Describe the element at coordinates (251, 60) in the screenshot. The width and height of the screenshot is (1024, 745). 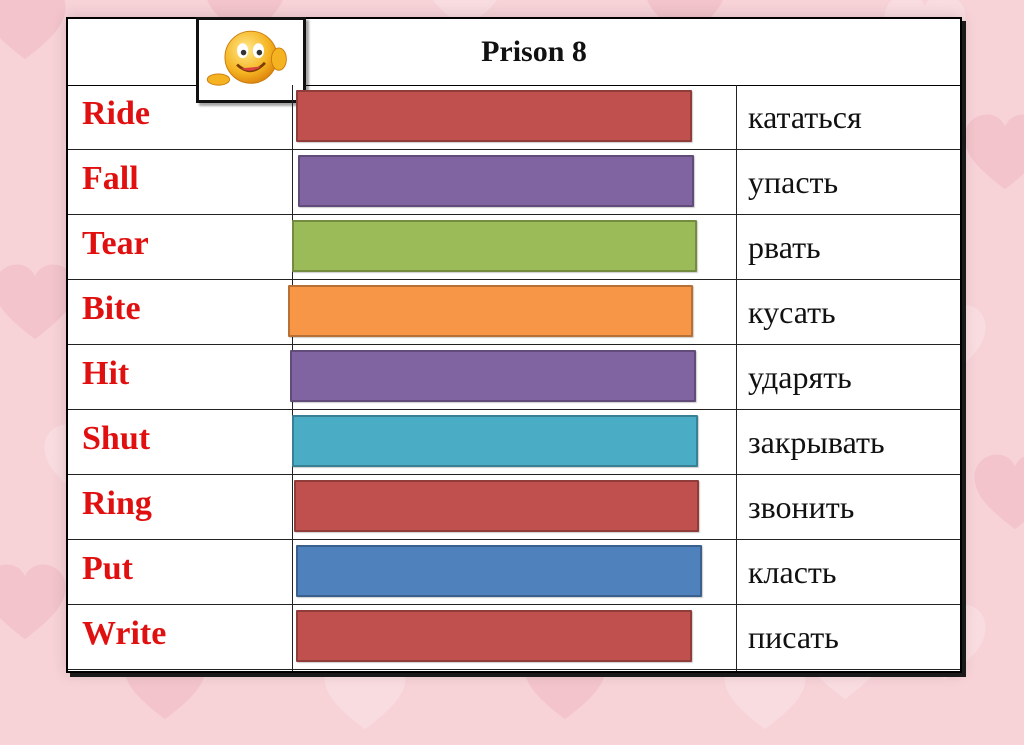
I see `winking-smiley-icon` at that location.